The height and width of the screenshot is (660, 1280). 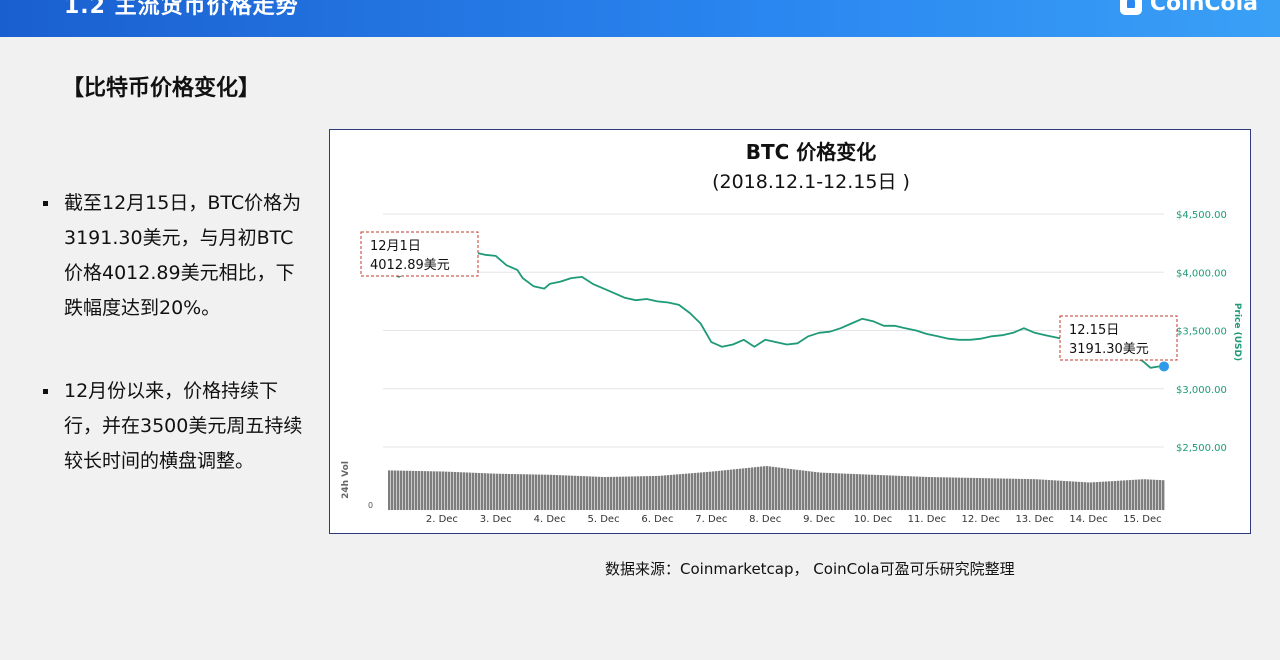 I want to click on annotation-date: 12月1日, so click(x=395, y=246).